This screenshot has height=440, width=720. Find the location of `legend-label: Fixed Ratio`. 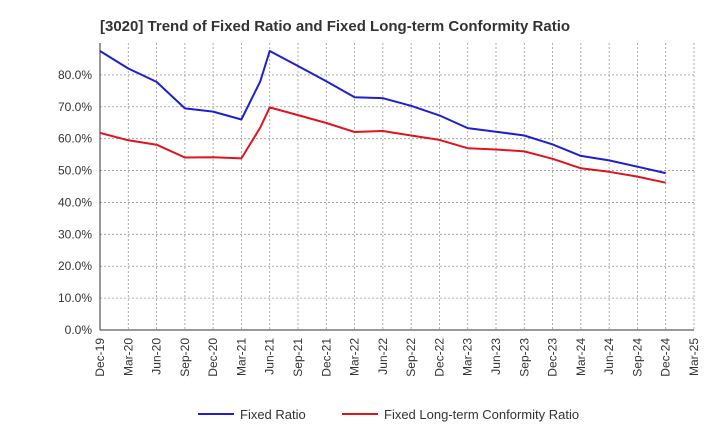

legend-label: Fixed Ratio is located at coordinates (273, 414).